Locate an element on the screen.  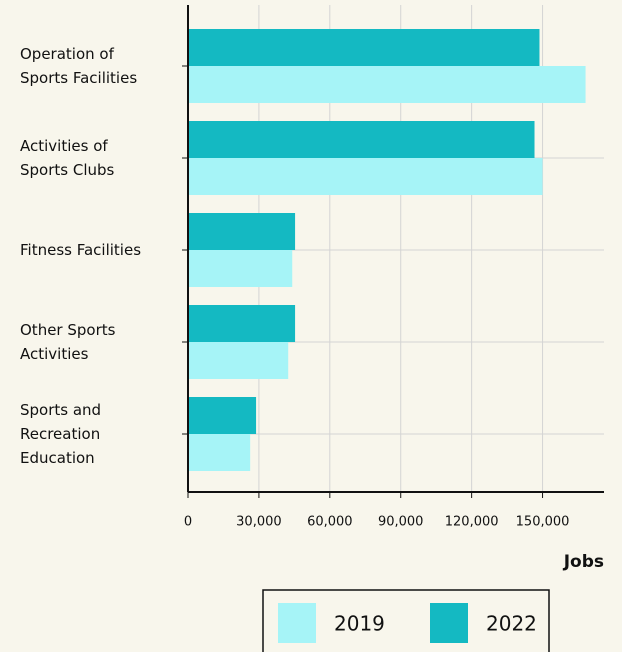
legend-box is located at coordinates (406, 620).